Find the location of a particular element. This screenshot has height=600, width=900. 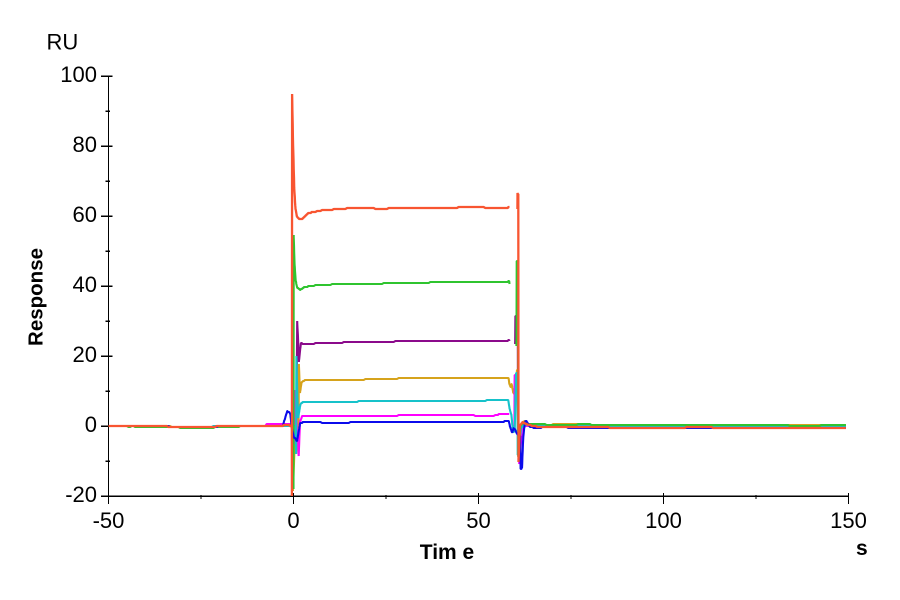

svg-text: 40 is located at coordinates (85, 284).